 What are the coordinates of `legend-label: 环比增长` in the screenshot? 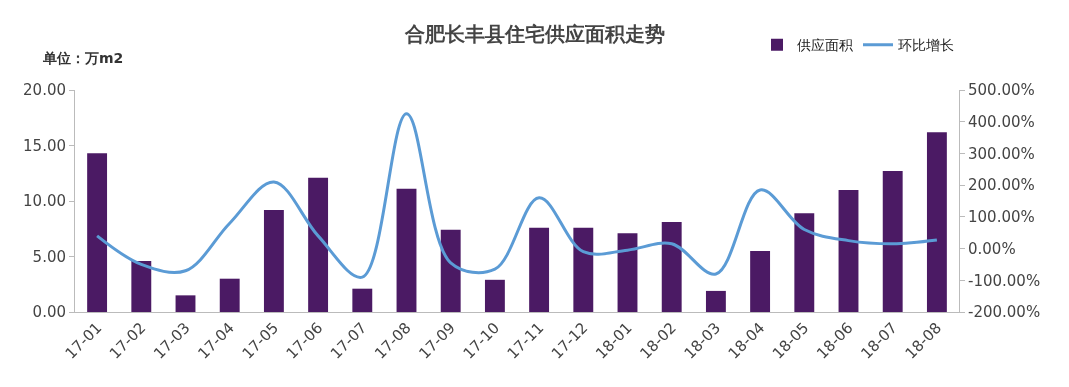 It's located at (926, 45).